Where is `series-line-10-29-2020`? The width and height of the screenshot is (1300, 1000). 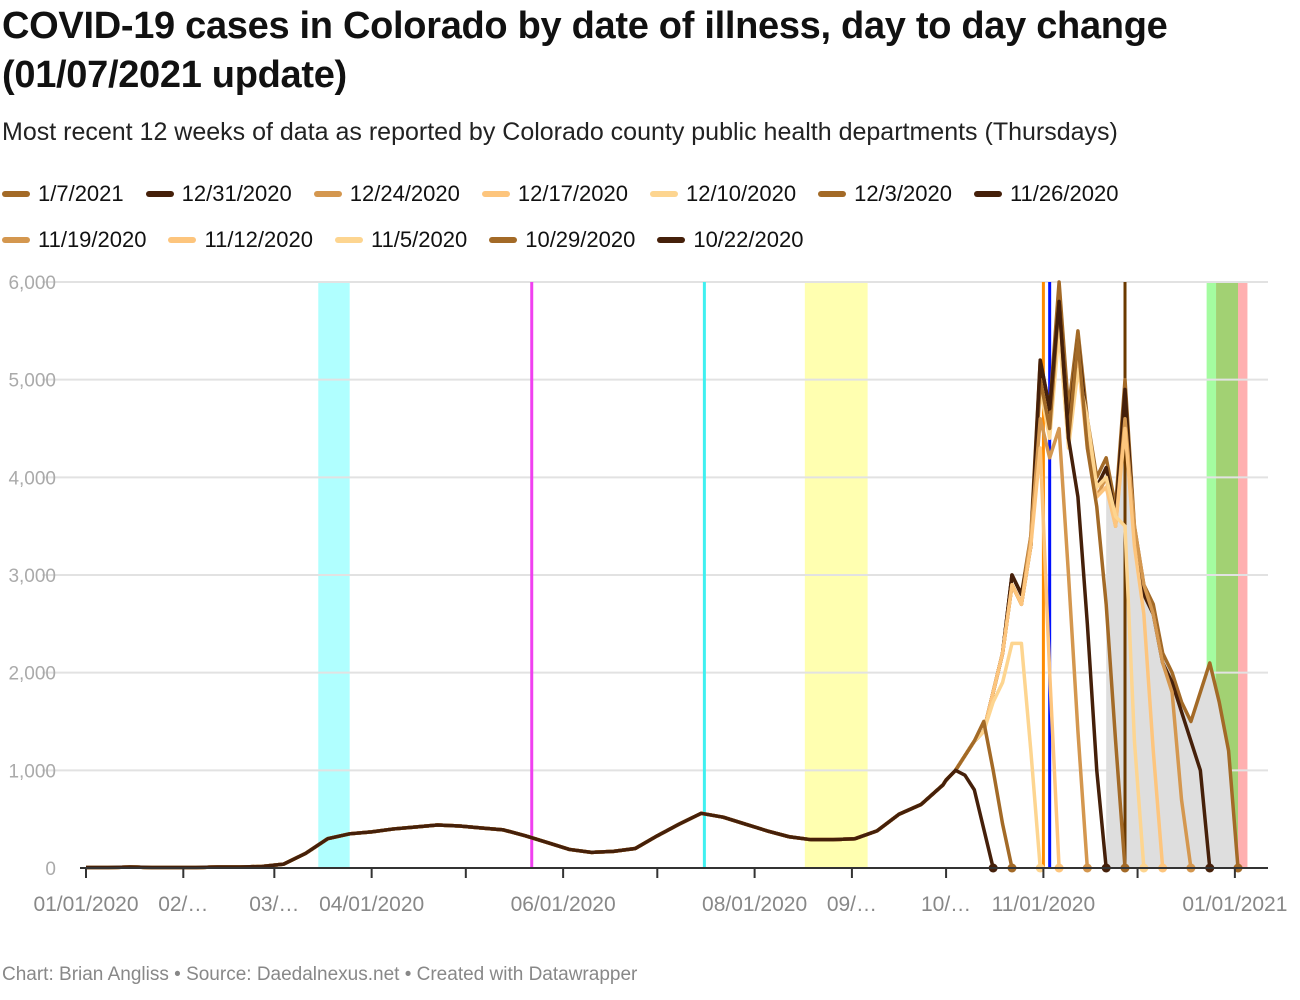 series-line-10-29-2020 is located at coordinates (550, 794).